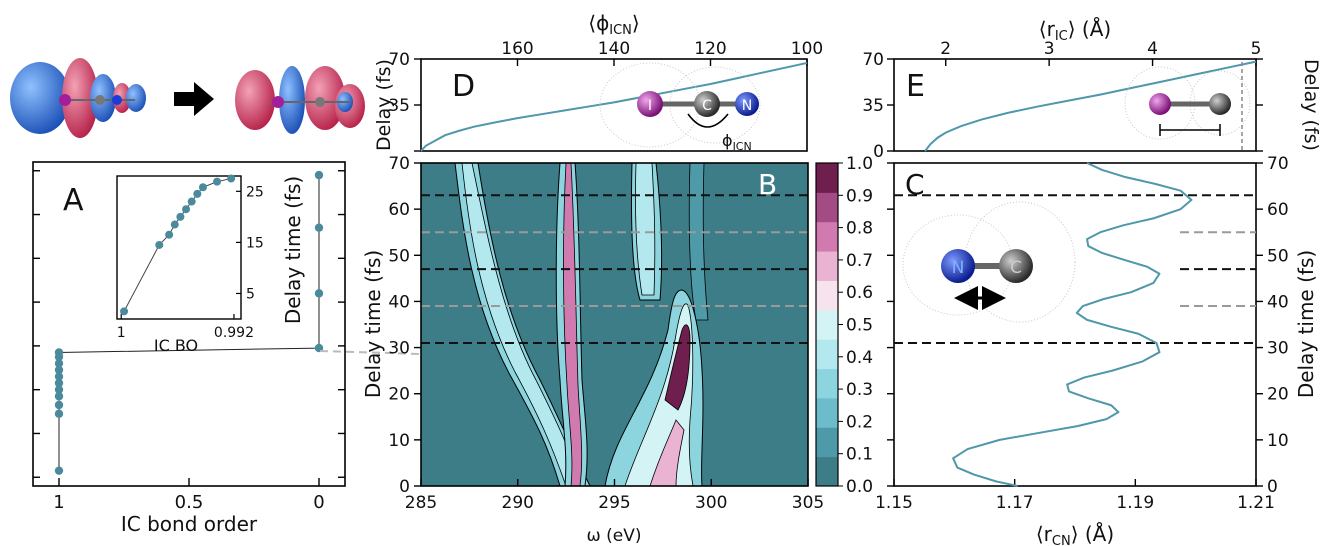 The height and width of the screenshot is (546, 1324). Describe the element at coordinates (807, 49) in the screenshot. I see `panel-d-xtick-label: 100` at that location.